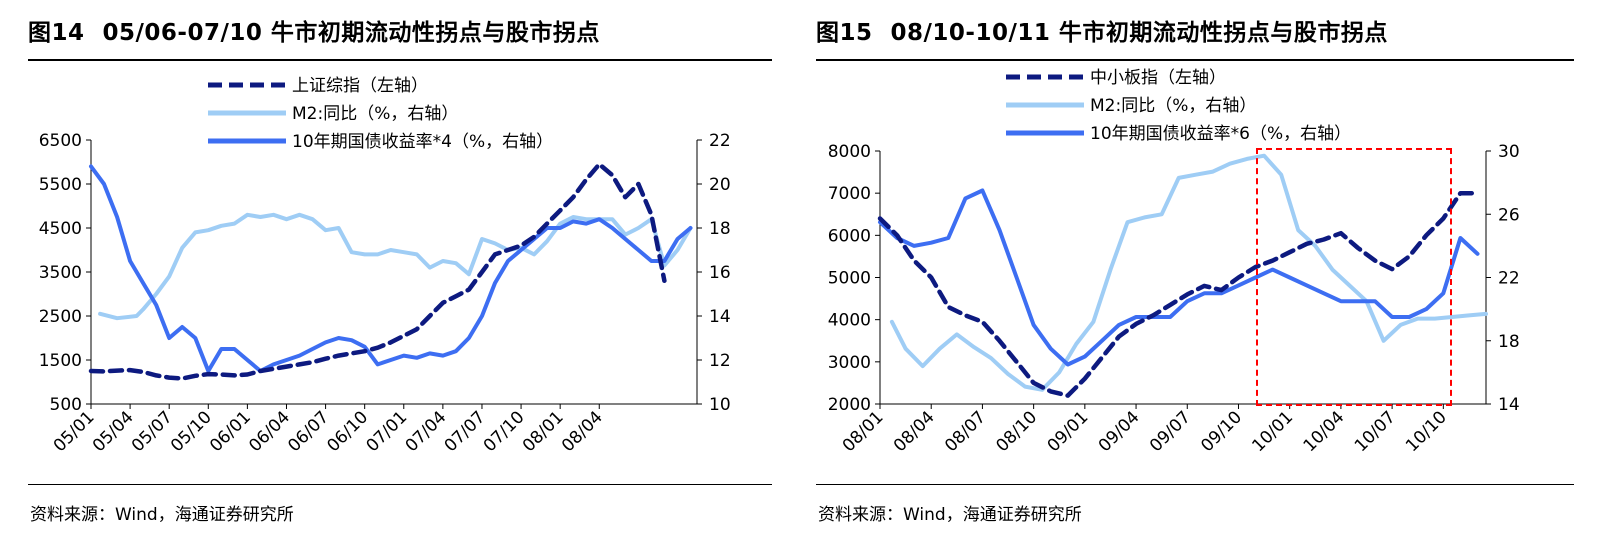 The width and height of the screenshot is (1612, 540). I want to click on x-tick-label: 09/04, so click(1119, 431).